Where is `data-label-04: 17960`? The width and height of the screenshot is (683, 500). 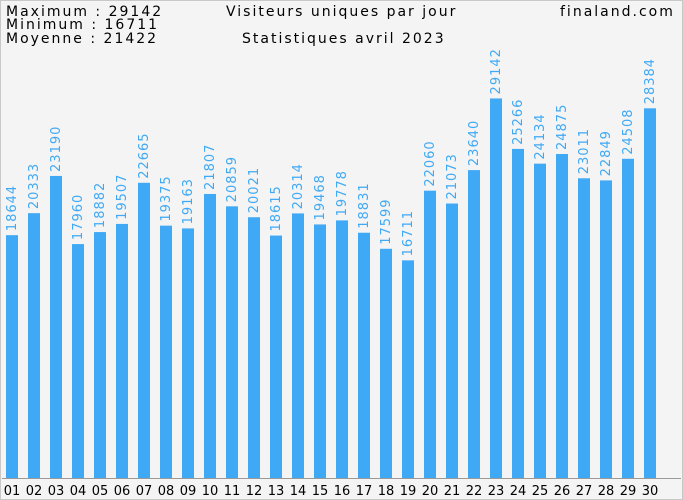 data-label-04: 17960 is located at coordinates (78, 217).